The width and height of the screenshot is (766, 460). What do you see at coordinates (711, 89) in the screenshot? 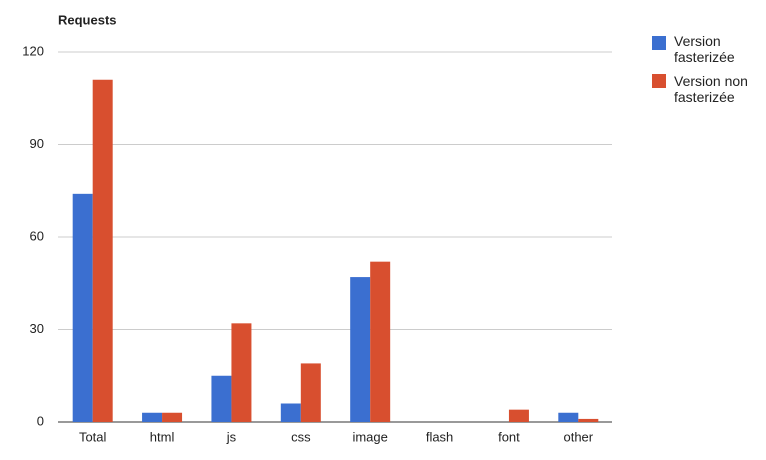
I see `legend-label: Version non fasterizée` at bounding box center [711, 89].